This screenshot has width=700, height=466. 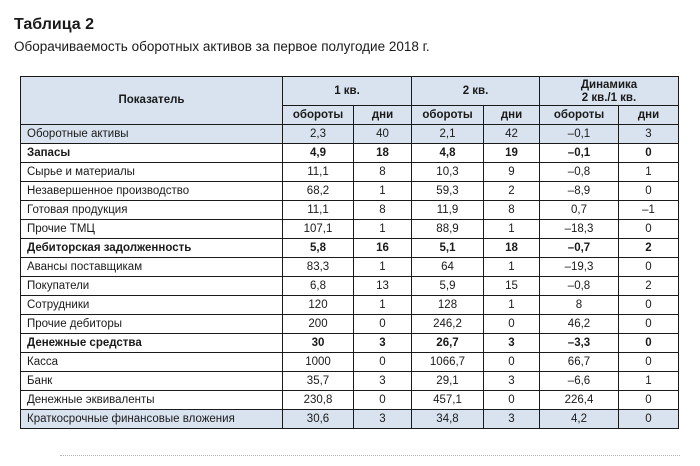 I want to click on cell-dyn-days: 3, so click(x=648, y=134).